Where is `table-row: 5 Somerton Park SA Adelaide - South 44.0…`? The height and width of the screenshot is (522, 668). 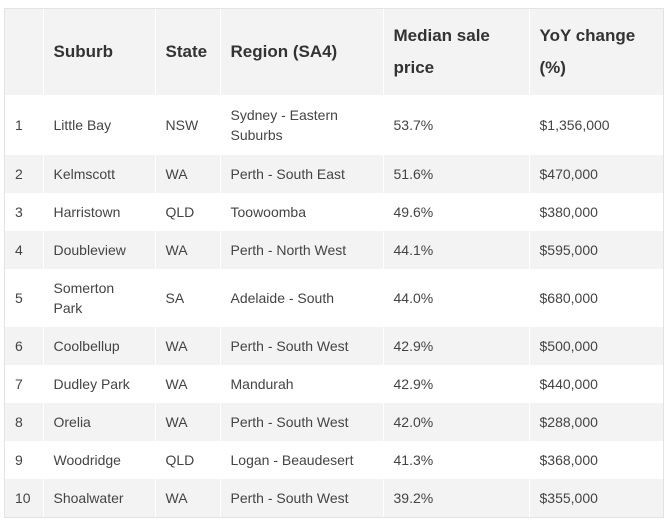 table-row: 5 Somerton Park SA Adelaide - South 44.0… is located at coordinates (334, 298).